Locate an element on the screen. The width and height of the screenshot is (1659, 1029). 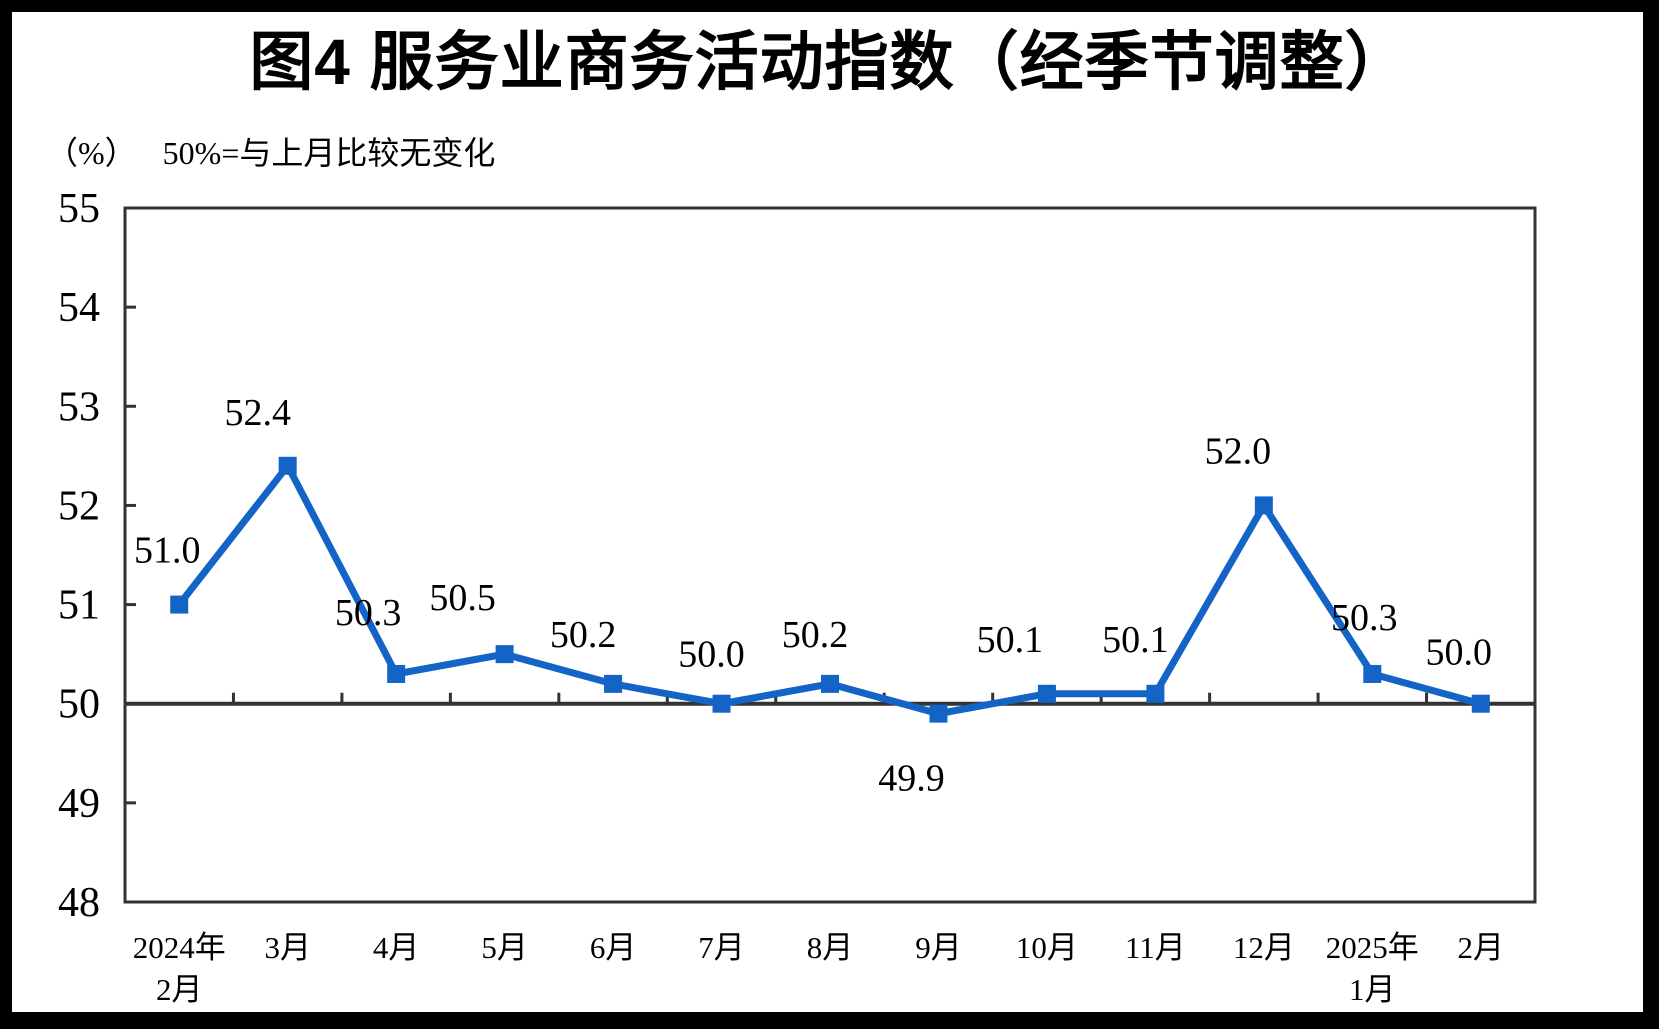
chart-subtitle: （%） 50%=与上月比较无变化 is located at coordinates (270, 153).